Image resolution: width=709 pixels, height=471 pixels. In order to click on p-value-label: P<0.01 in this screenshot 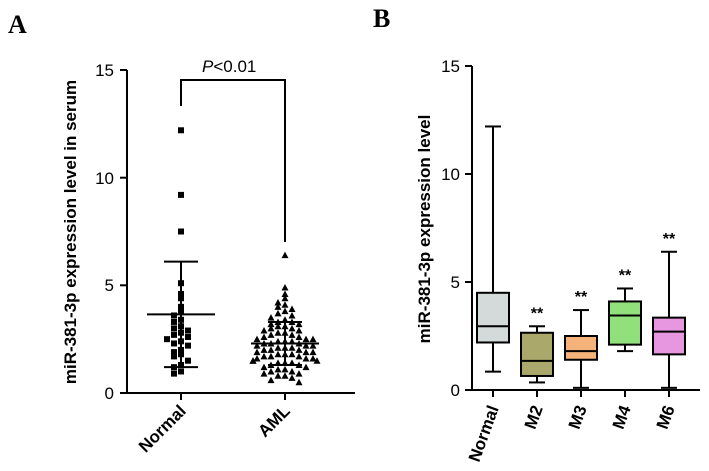, I will do `click(229, 66)`.